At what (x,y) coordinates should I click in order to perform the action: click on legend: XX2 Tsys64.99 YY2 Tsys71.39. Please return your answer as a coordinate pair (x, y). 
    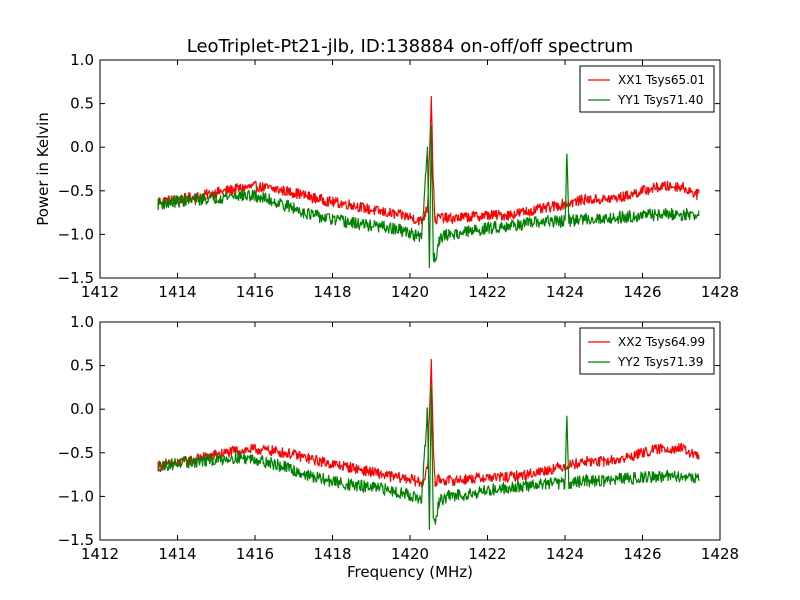
    Looking at the image, I should click on (647, 351).